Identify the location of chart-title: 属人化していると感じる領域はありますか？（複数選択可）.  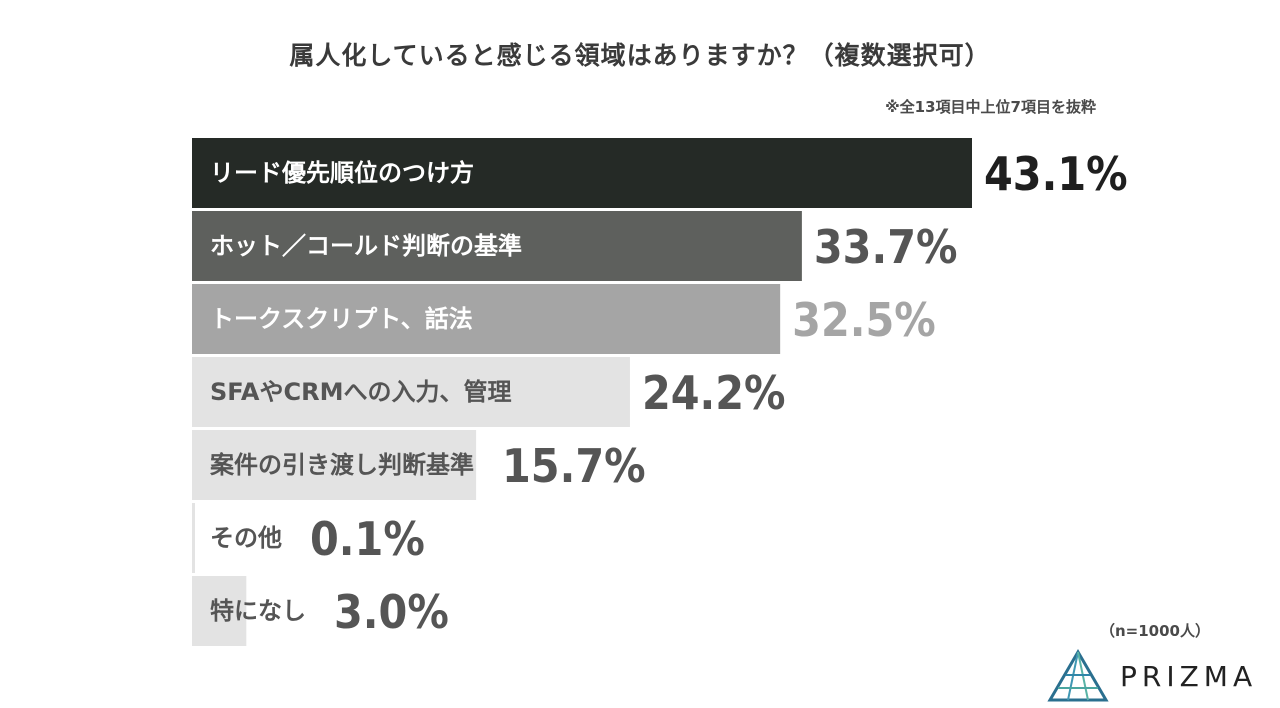
(640, 55).